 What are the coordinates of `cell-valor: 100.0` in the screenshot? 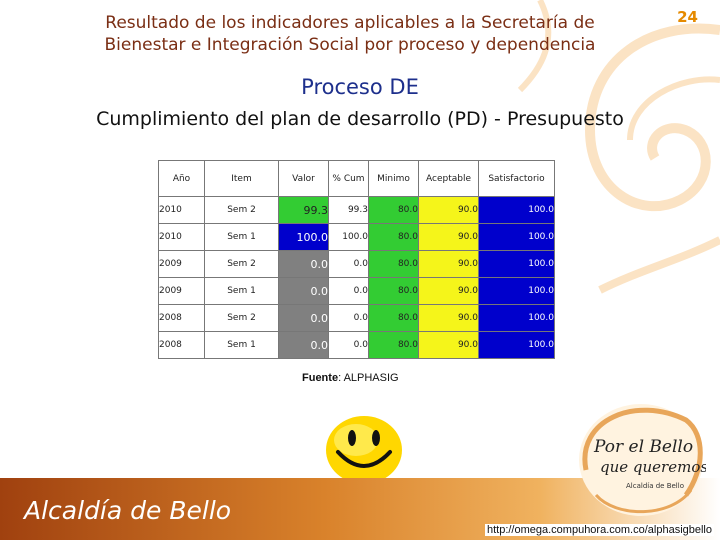 It's located at (303, 237).